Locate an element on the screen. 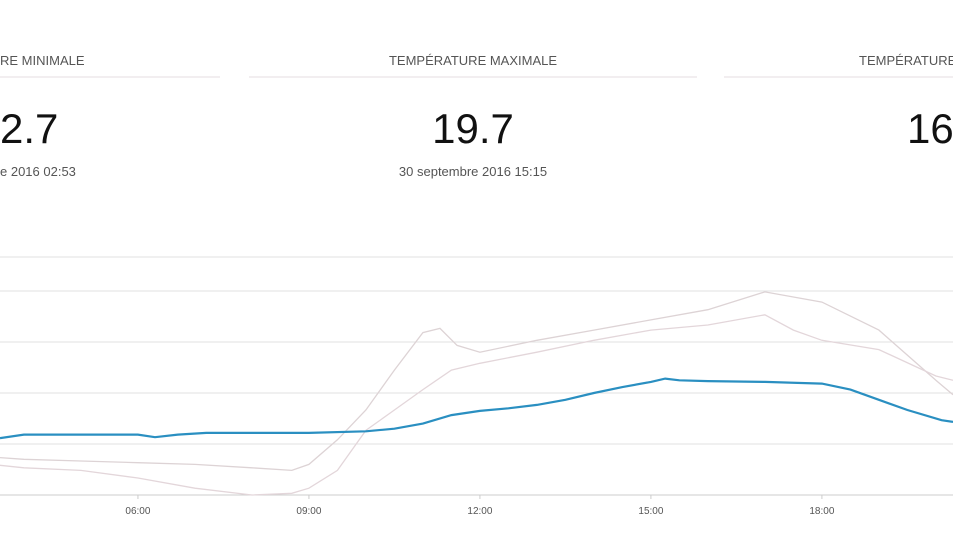 The image size is (953, 541). x-tick-label: 18:00 is located at coordinates (821, 511).